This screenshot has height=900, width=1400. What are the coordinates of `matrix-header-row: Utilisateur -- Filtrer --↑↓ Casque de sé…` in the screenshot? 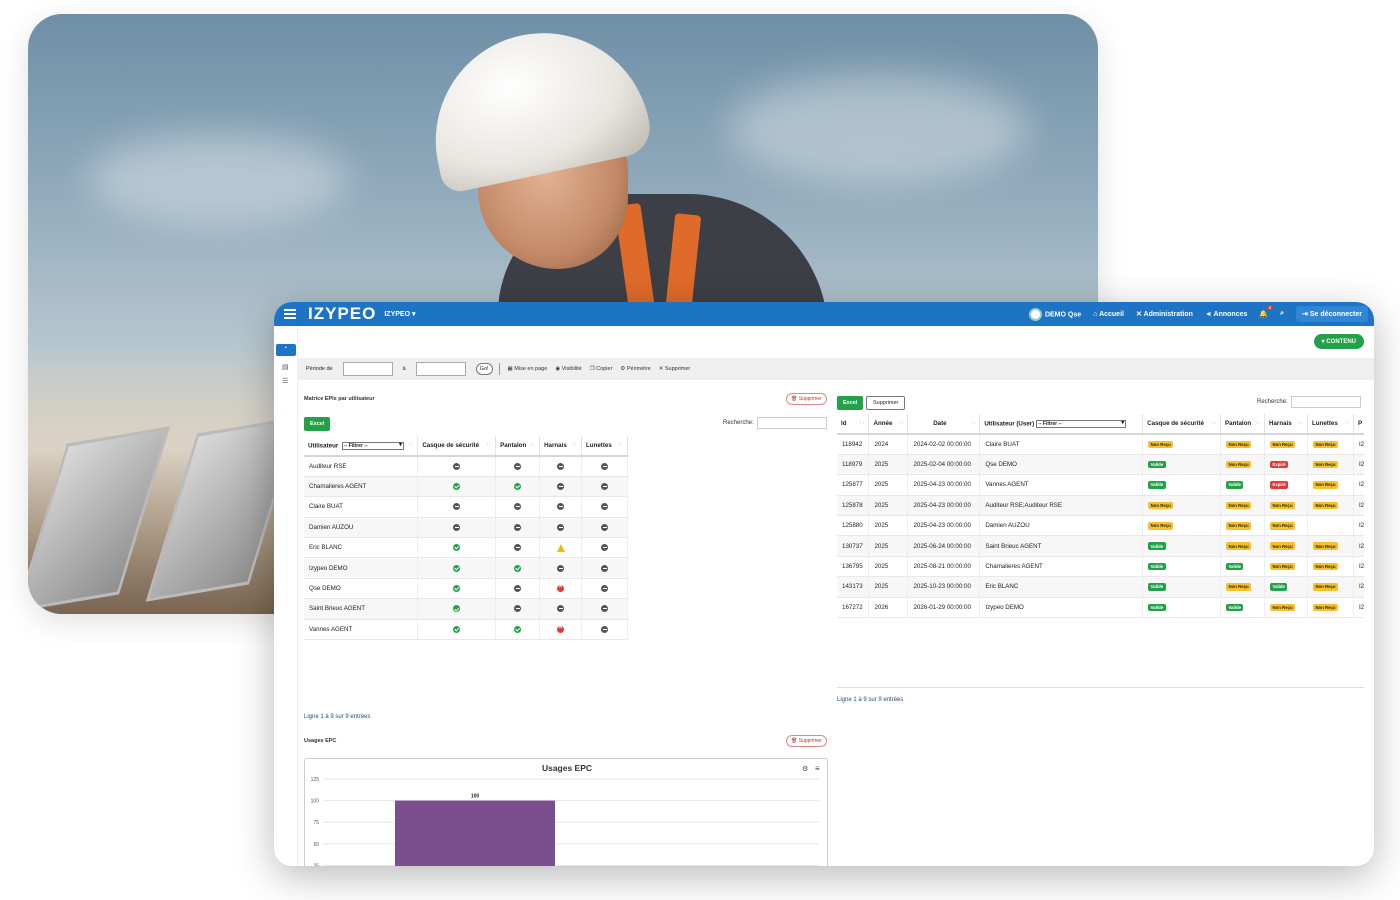 It's located at (466, 446).